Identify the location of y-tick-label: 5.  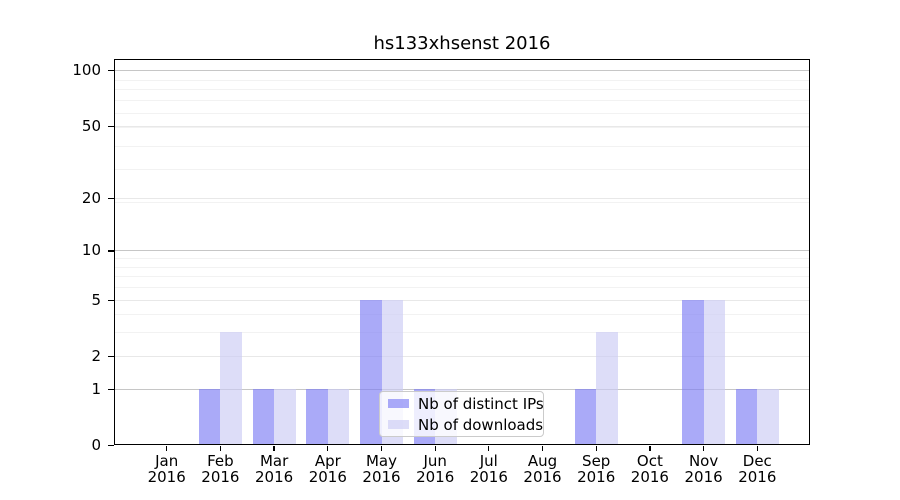
(96, 299).